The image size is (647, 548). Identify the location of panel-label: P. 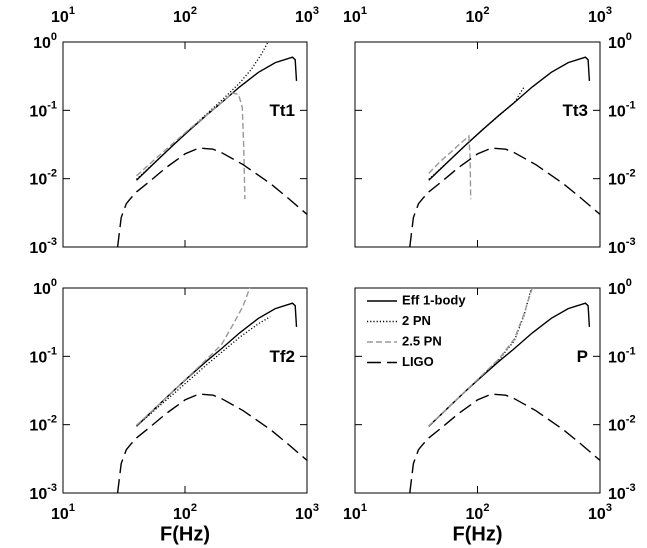
(582, 356).